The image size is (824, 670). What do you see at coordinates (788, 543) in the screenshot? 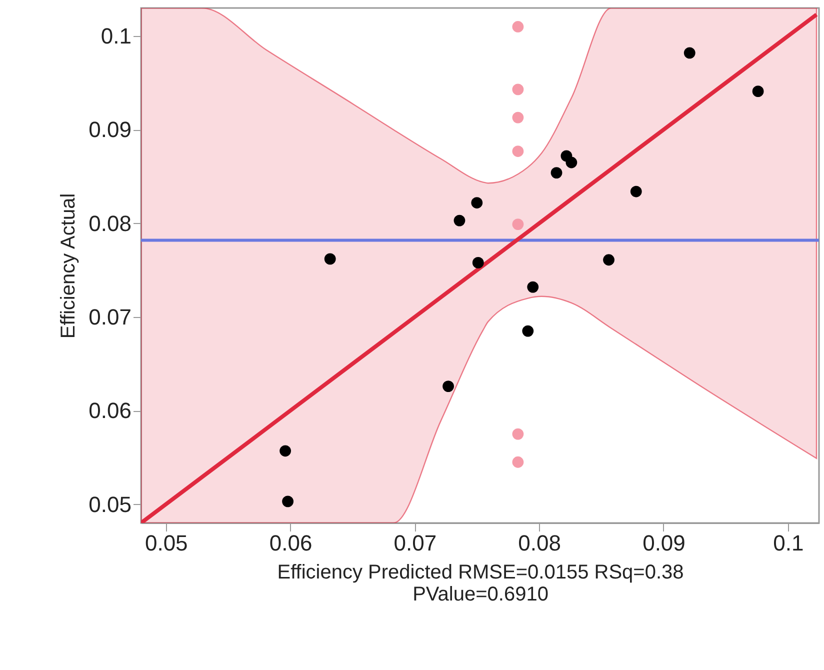
I see `x-tick-label: 0.1` at bounding box center [788, 543].